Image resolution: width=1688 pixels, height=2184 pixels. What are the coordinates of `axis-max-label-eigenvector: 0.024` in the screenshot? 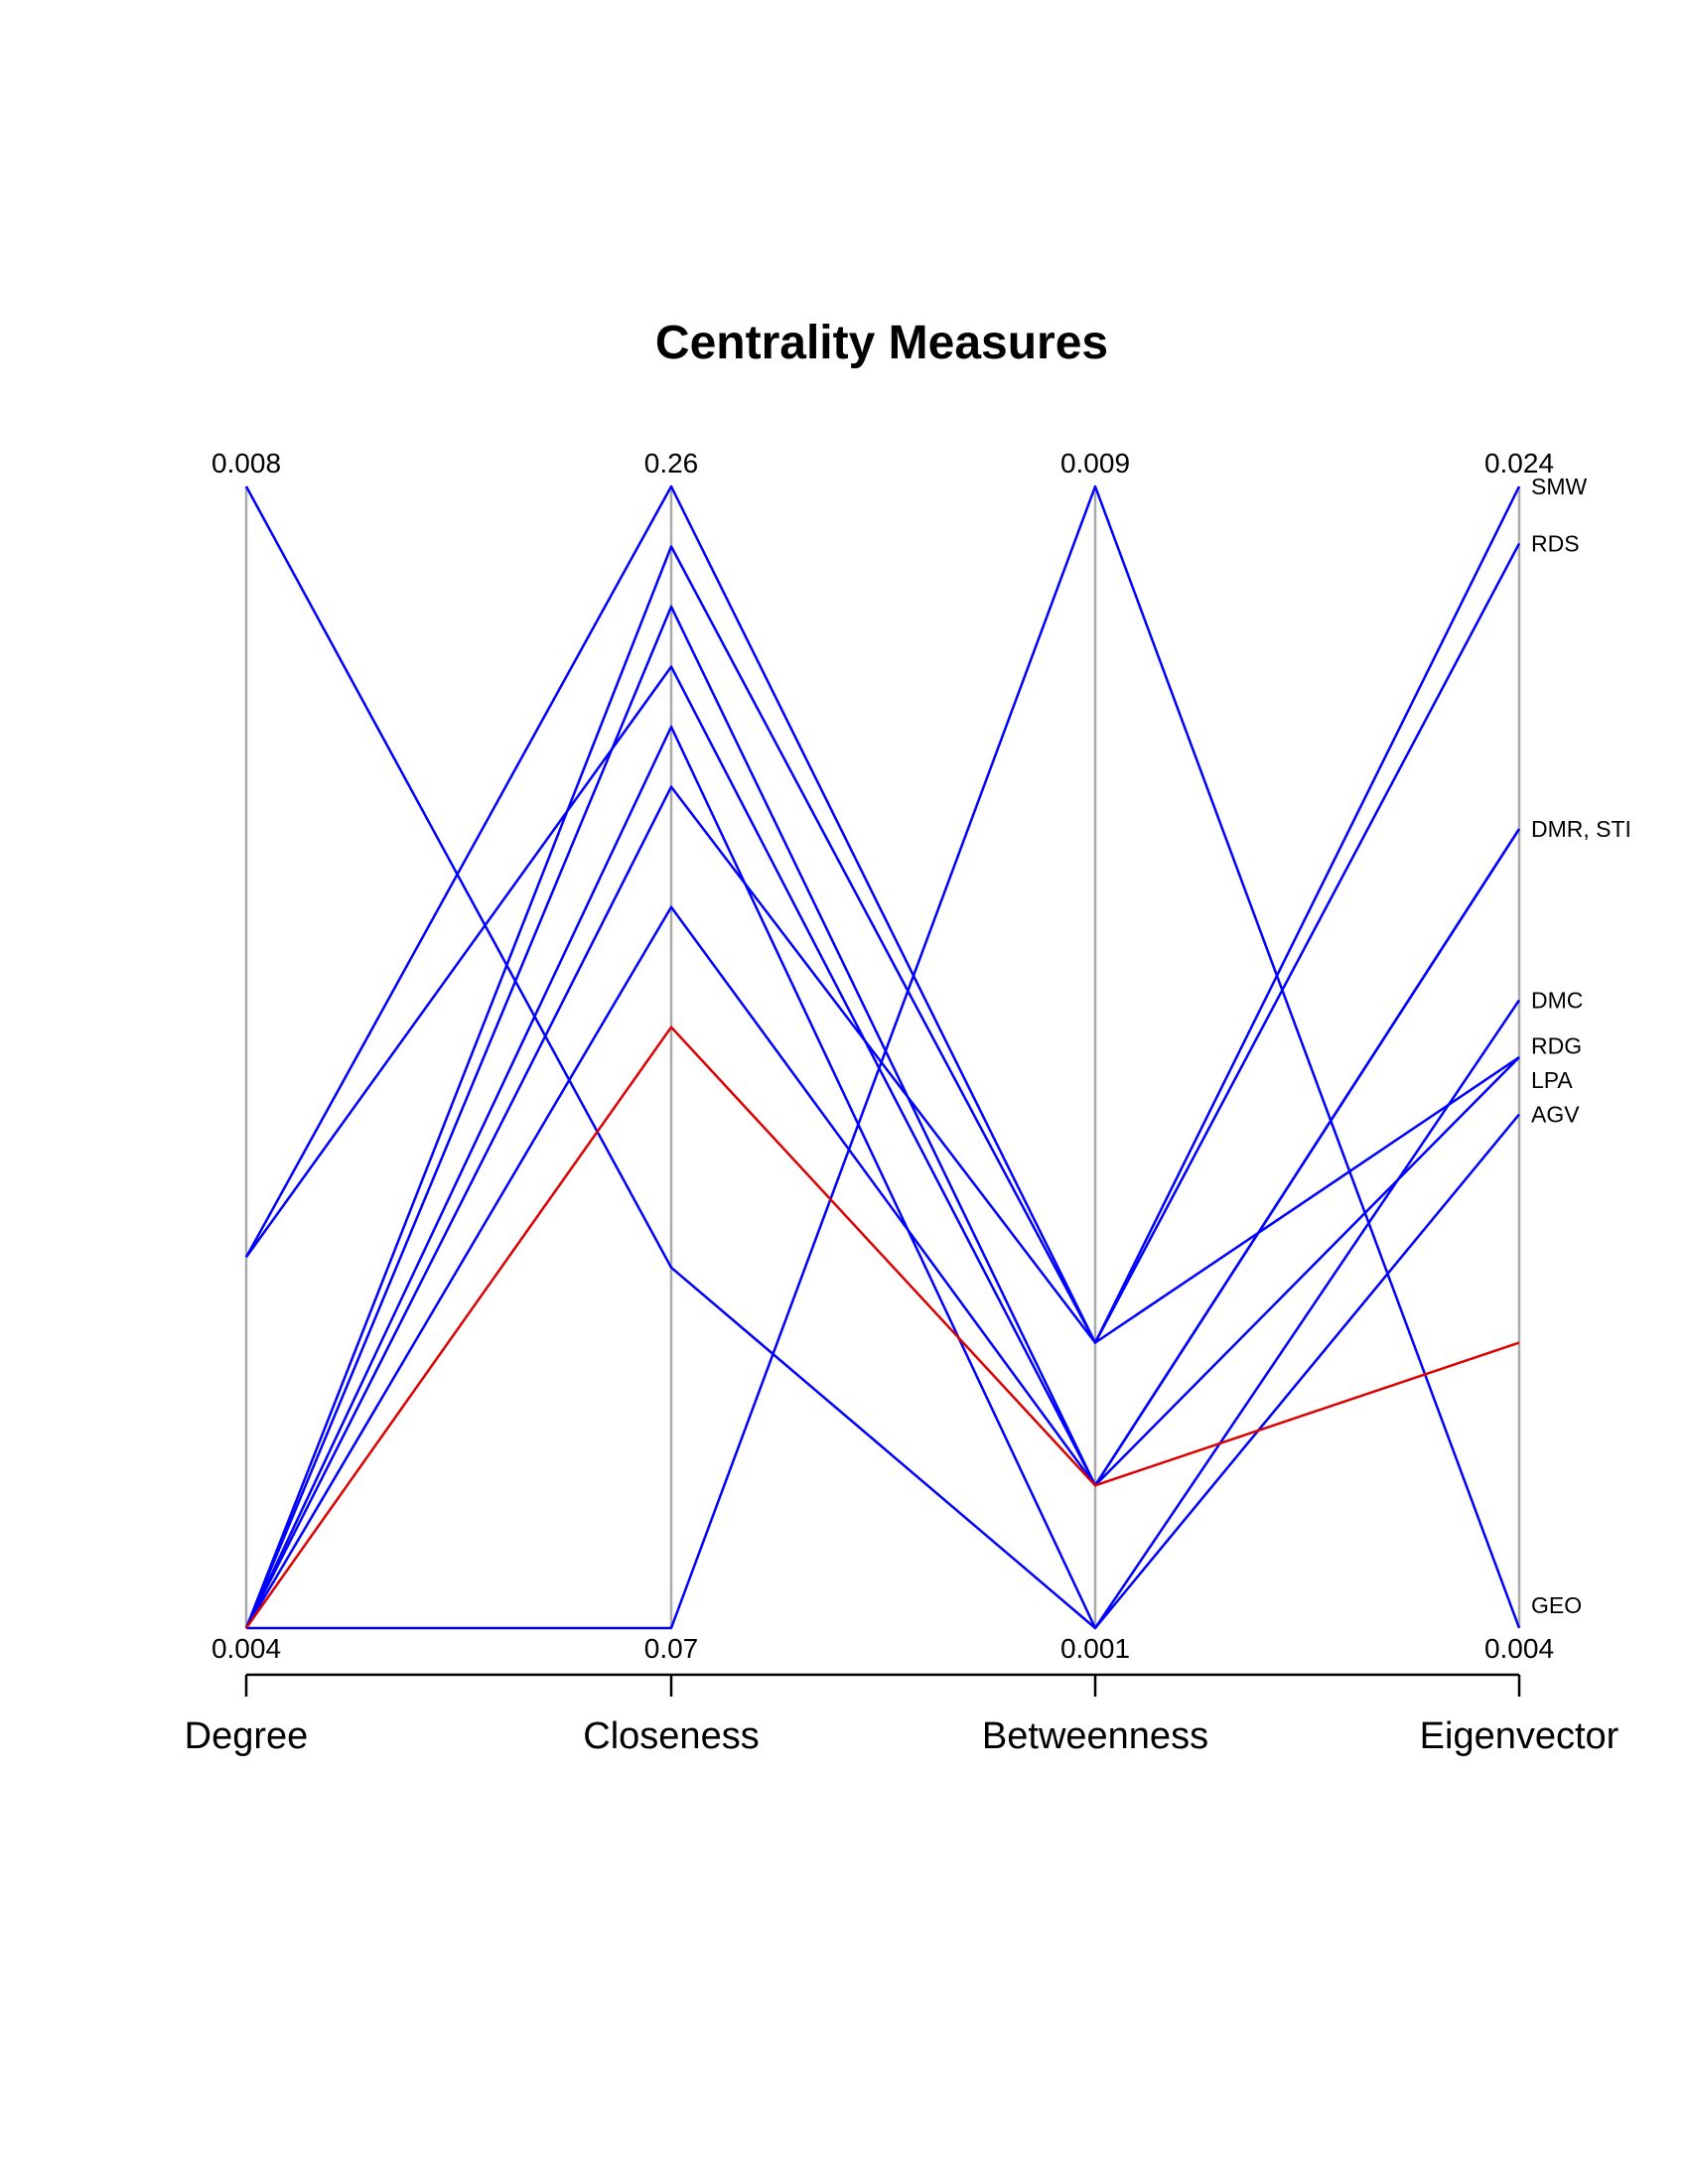 It's located at (1519, 463).